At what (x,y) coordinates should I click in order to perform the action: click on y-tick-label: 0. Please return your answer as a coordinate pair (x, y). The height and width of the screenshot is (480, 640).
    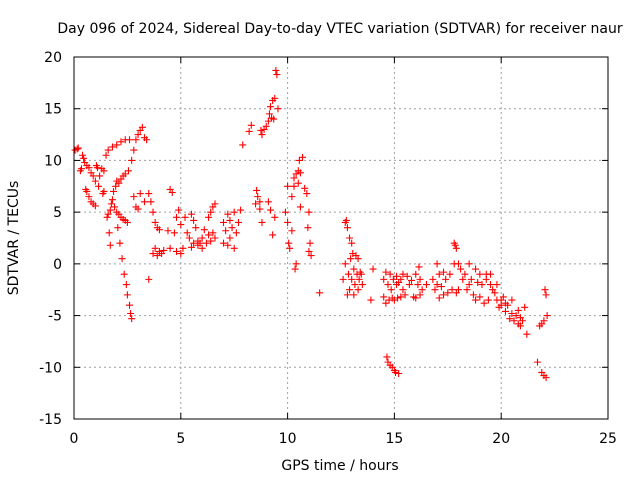
    Looking at the image, I should click on (57, 265).